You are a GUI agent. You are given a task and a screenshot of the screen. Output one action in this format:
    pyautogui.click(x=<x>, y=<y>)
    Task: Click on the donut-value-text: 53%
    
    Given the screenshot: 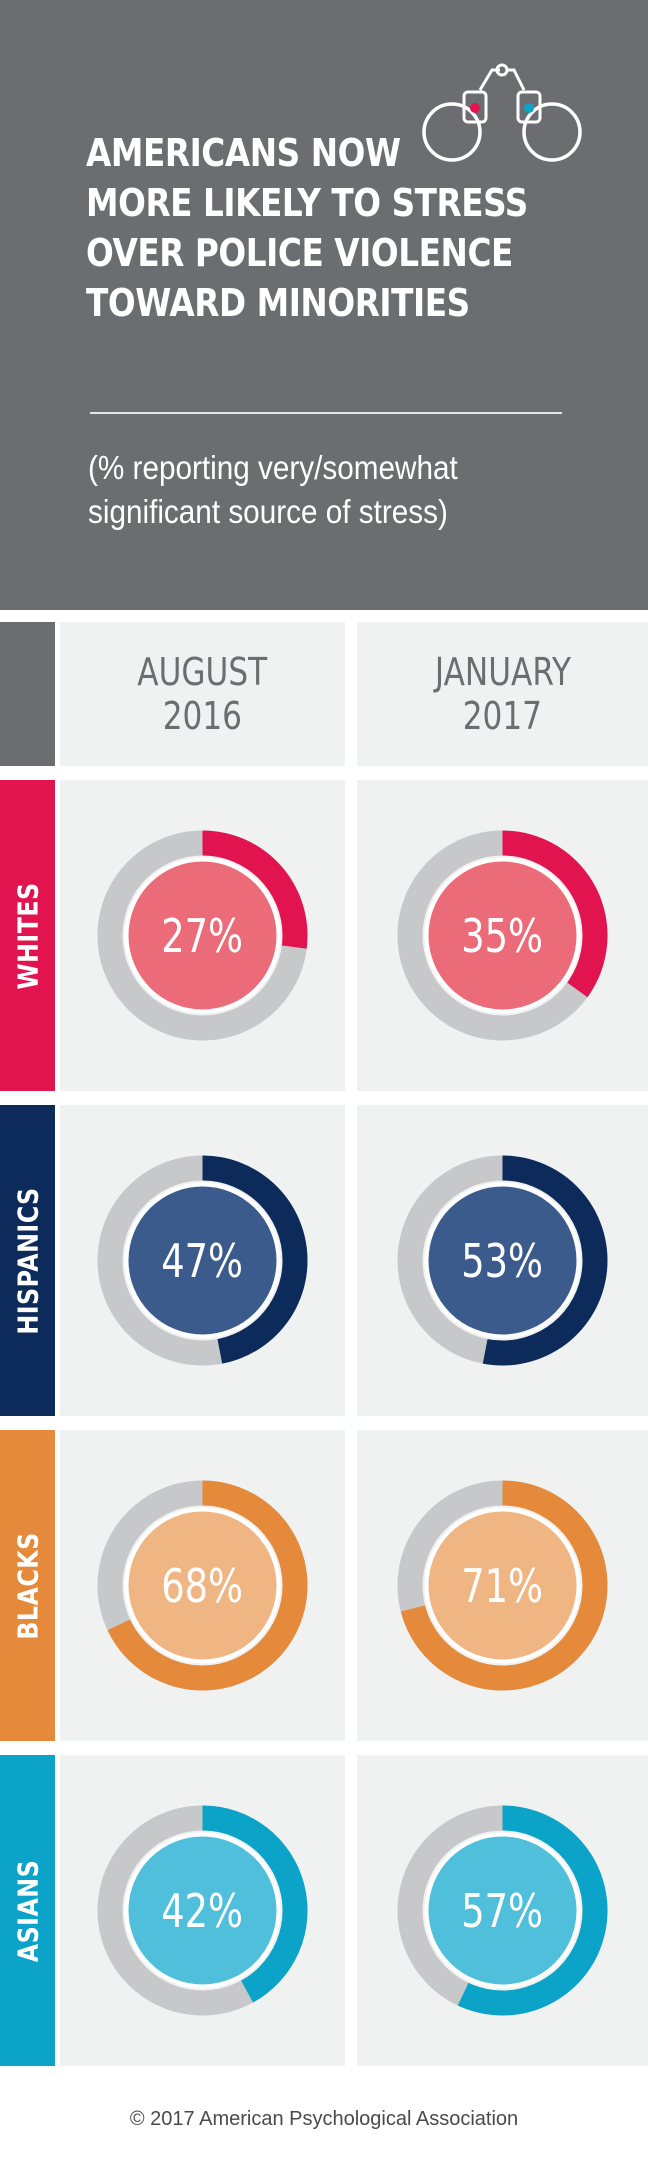 What is the action you would take?
    pyautogui.click(x=502, y=1260)
    